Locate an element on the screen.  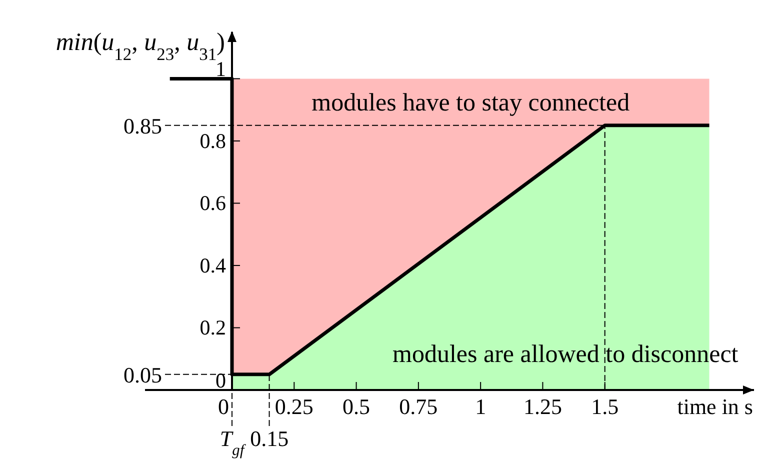
annotation: modules are allowed to disconnect is located at coordinates (565, 354).